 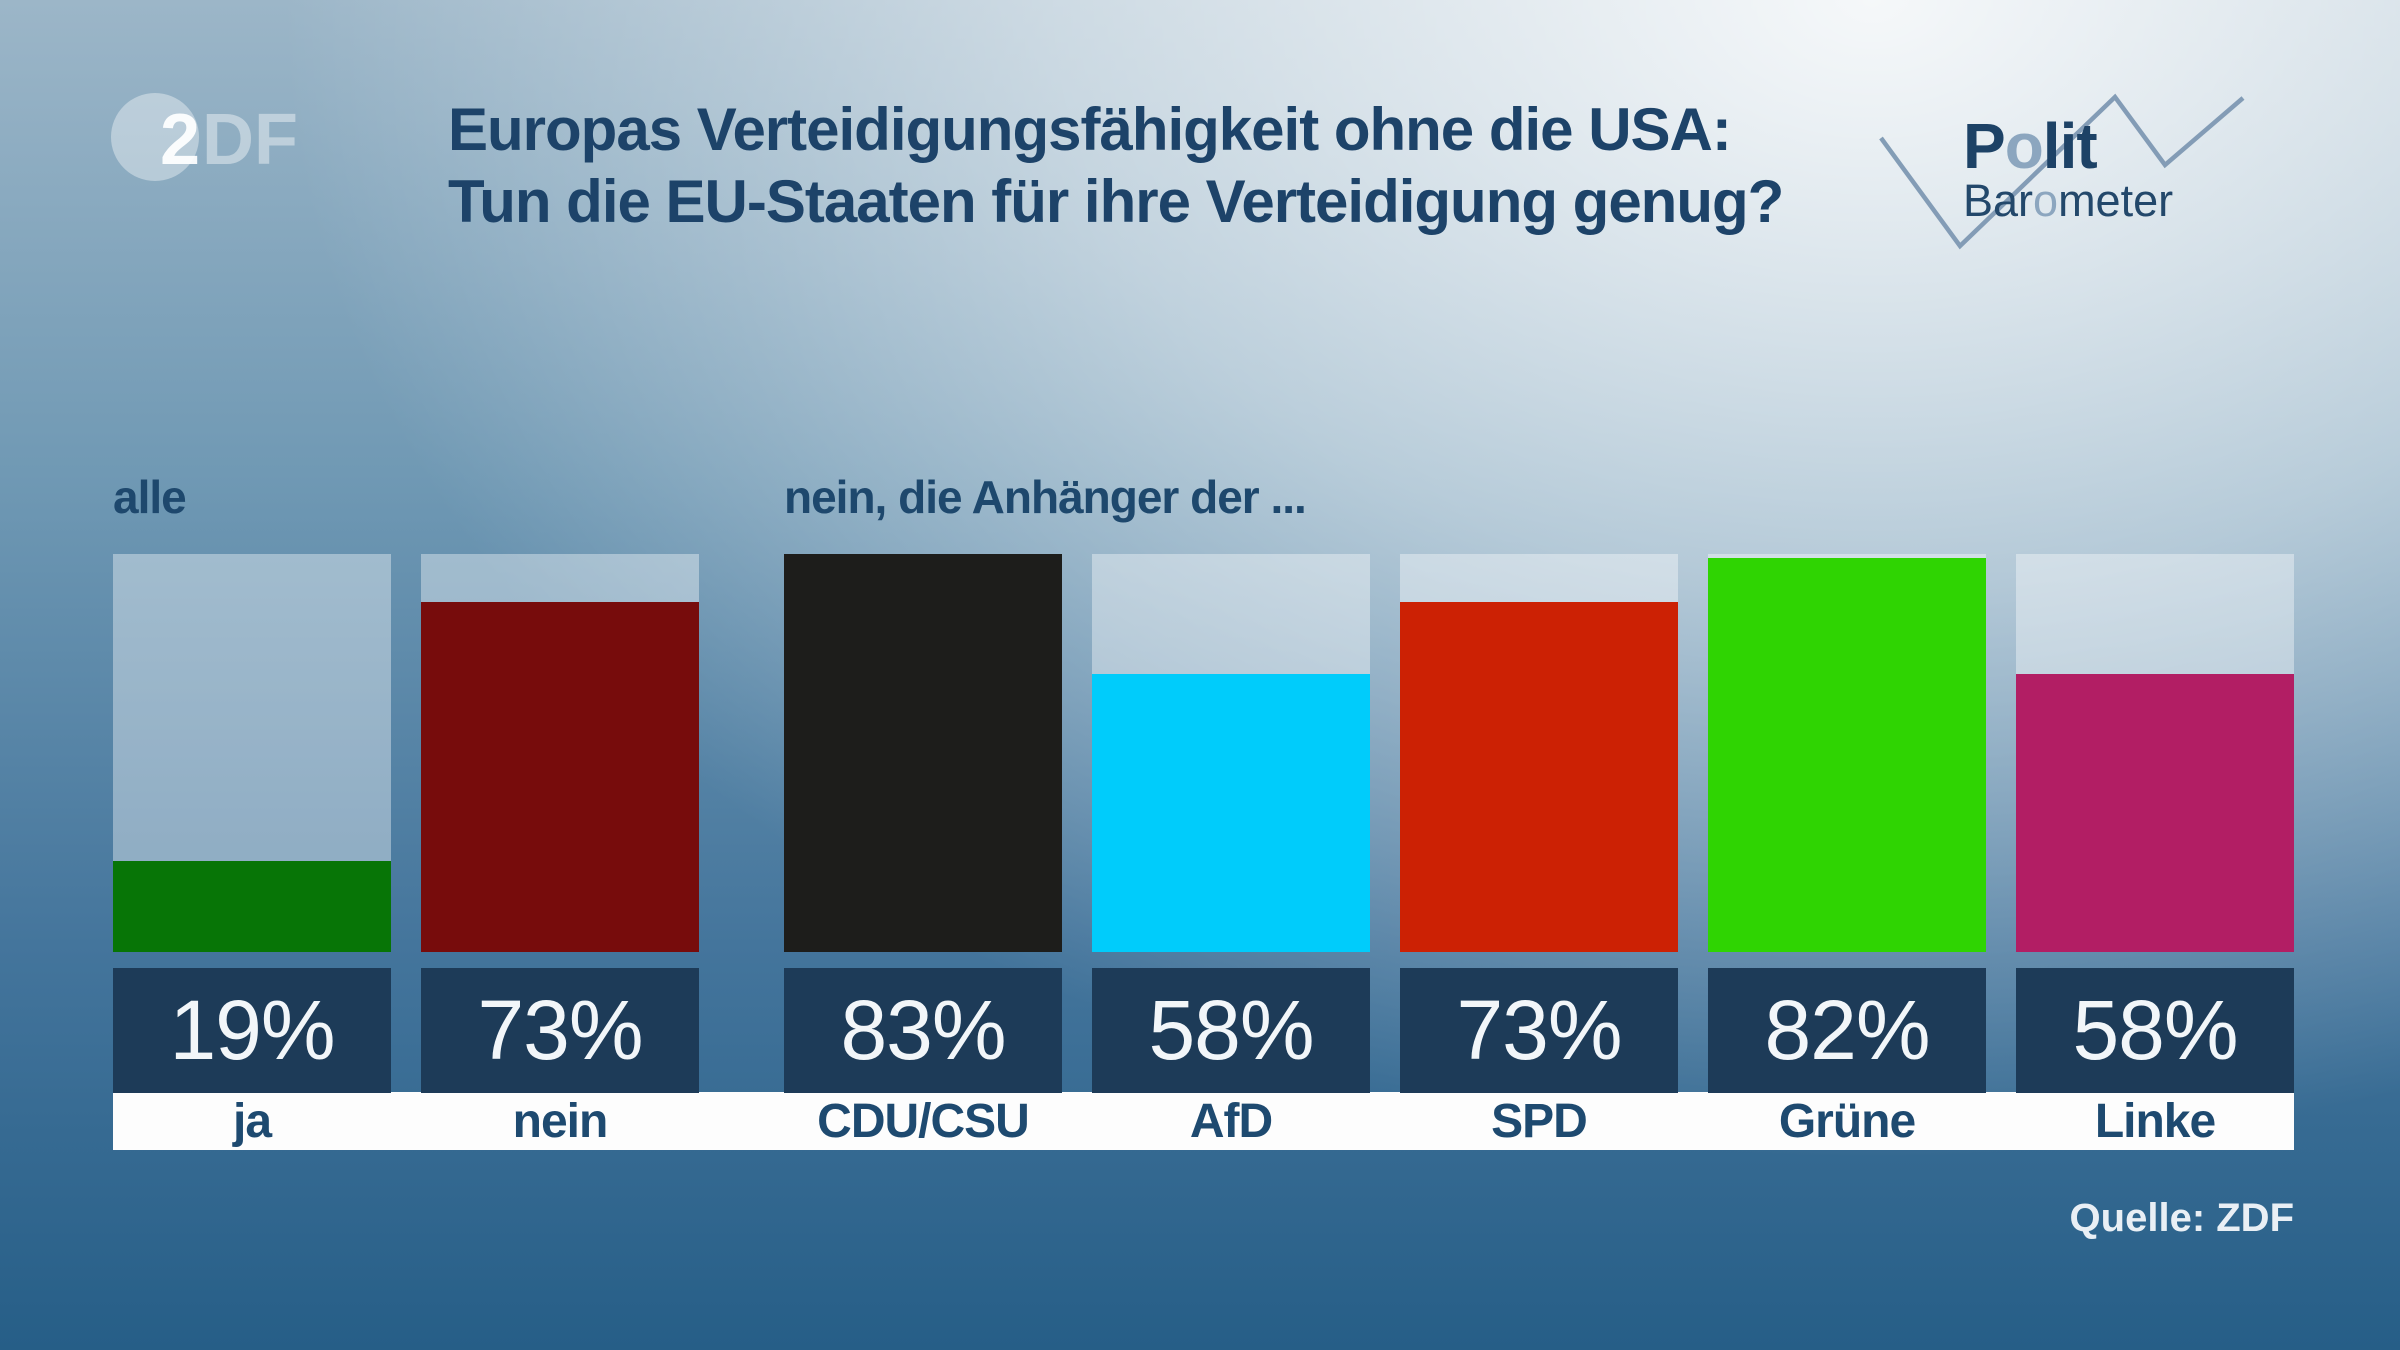 I want to click on percent-box-linke: 58%, so click(x=2155, y=1030).